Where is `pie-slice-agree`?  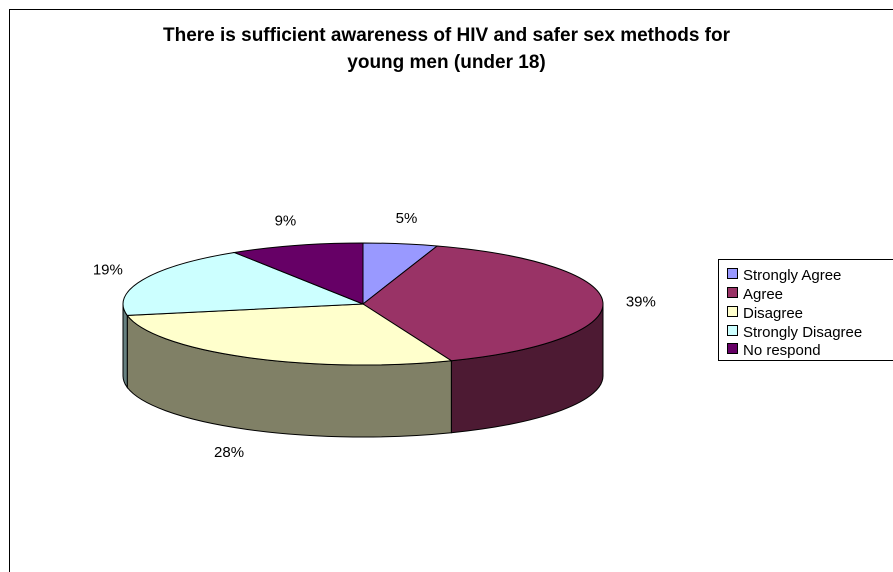
pie-slice-agree is located at coordinates (483, 303).